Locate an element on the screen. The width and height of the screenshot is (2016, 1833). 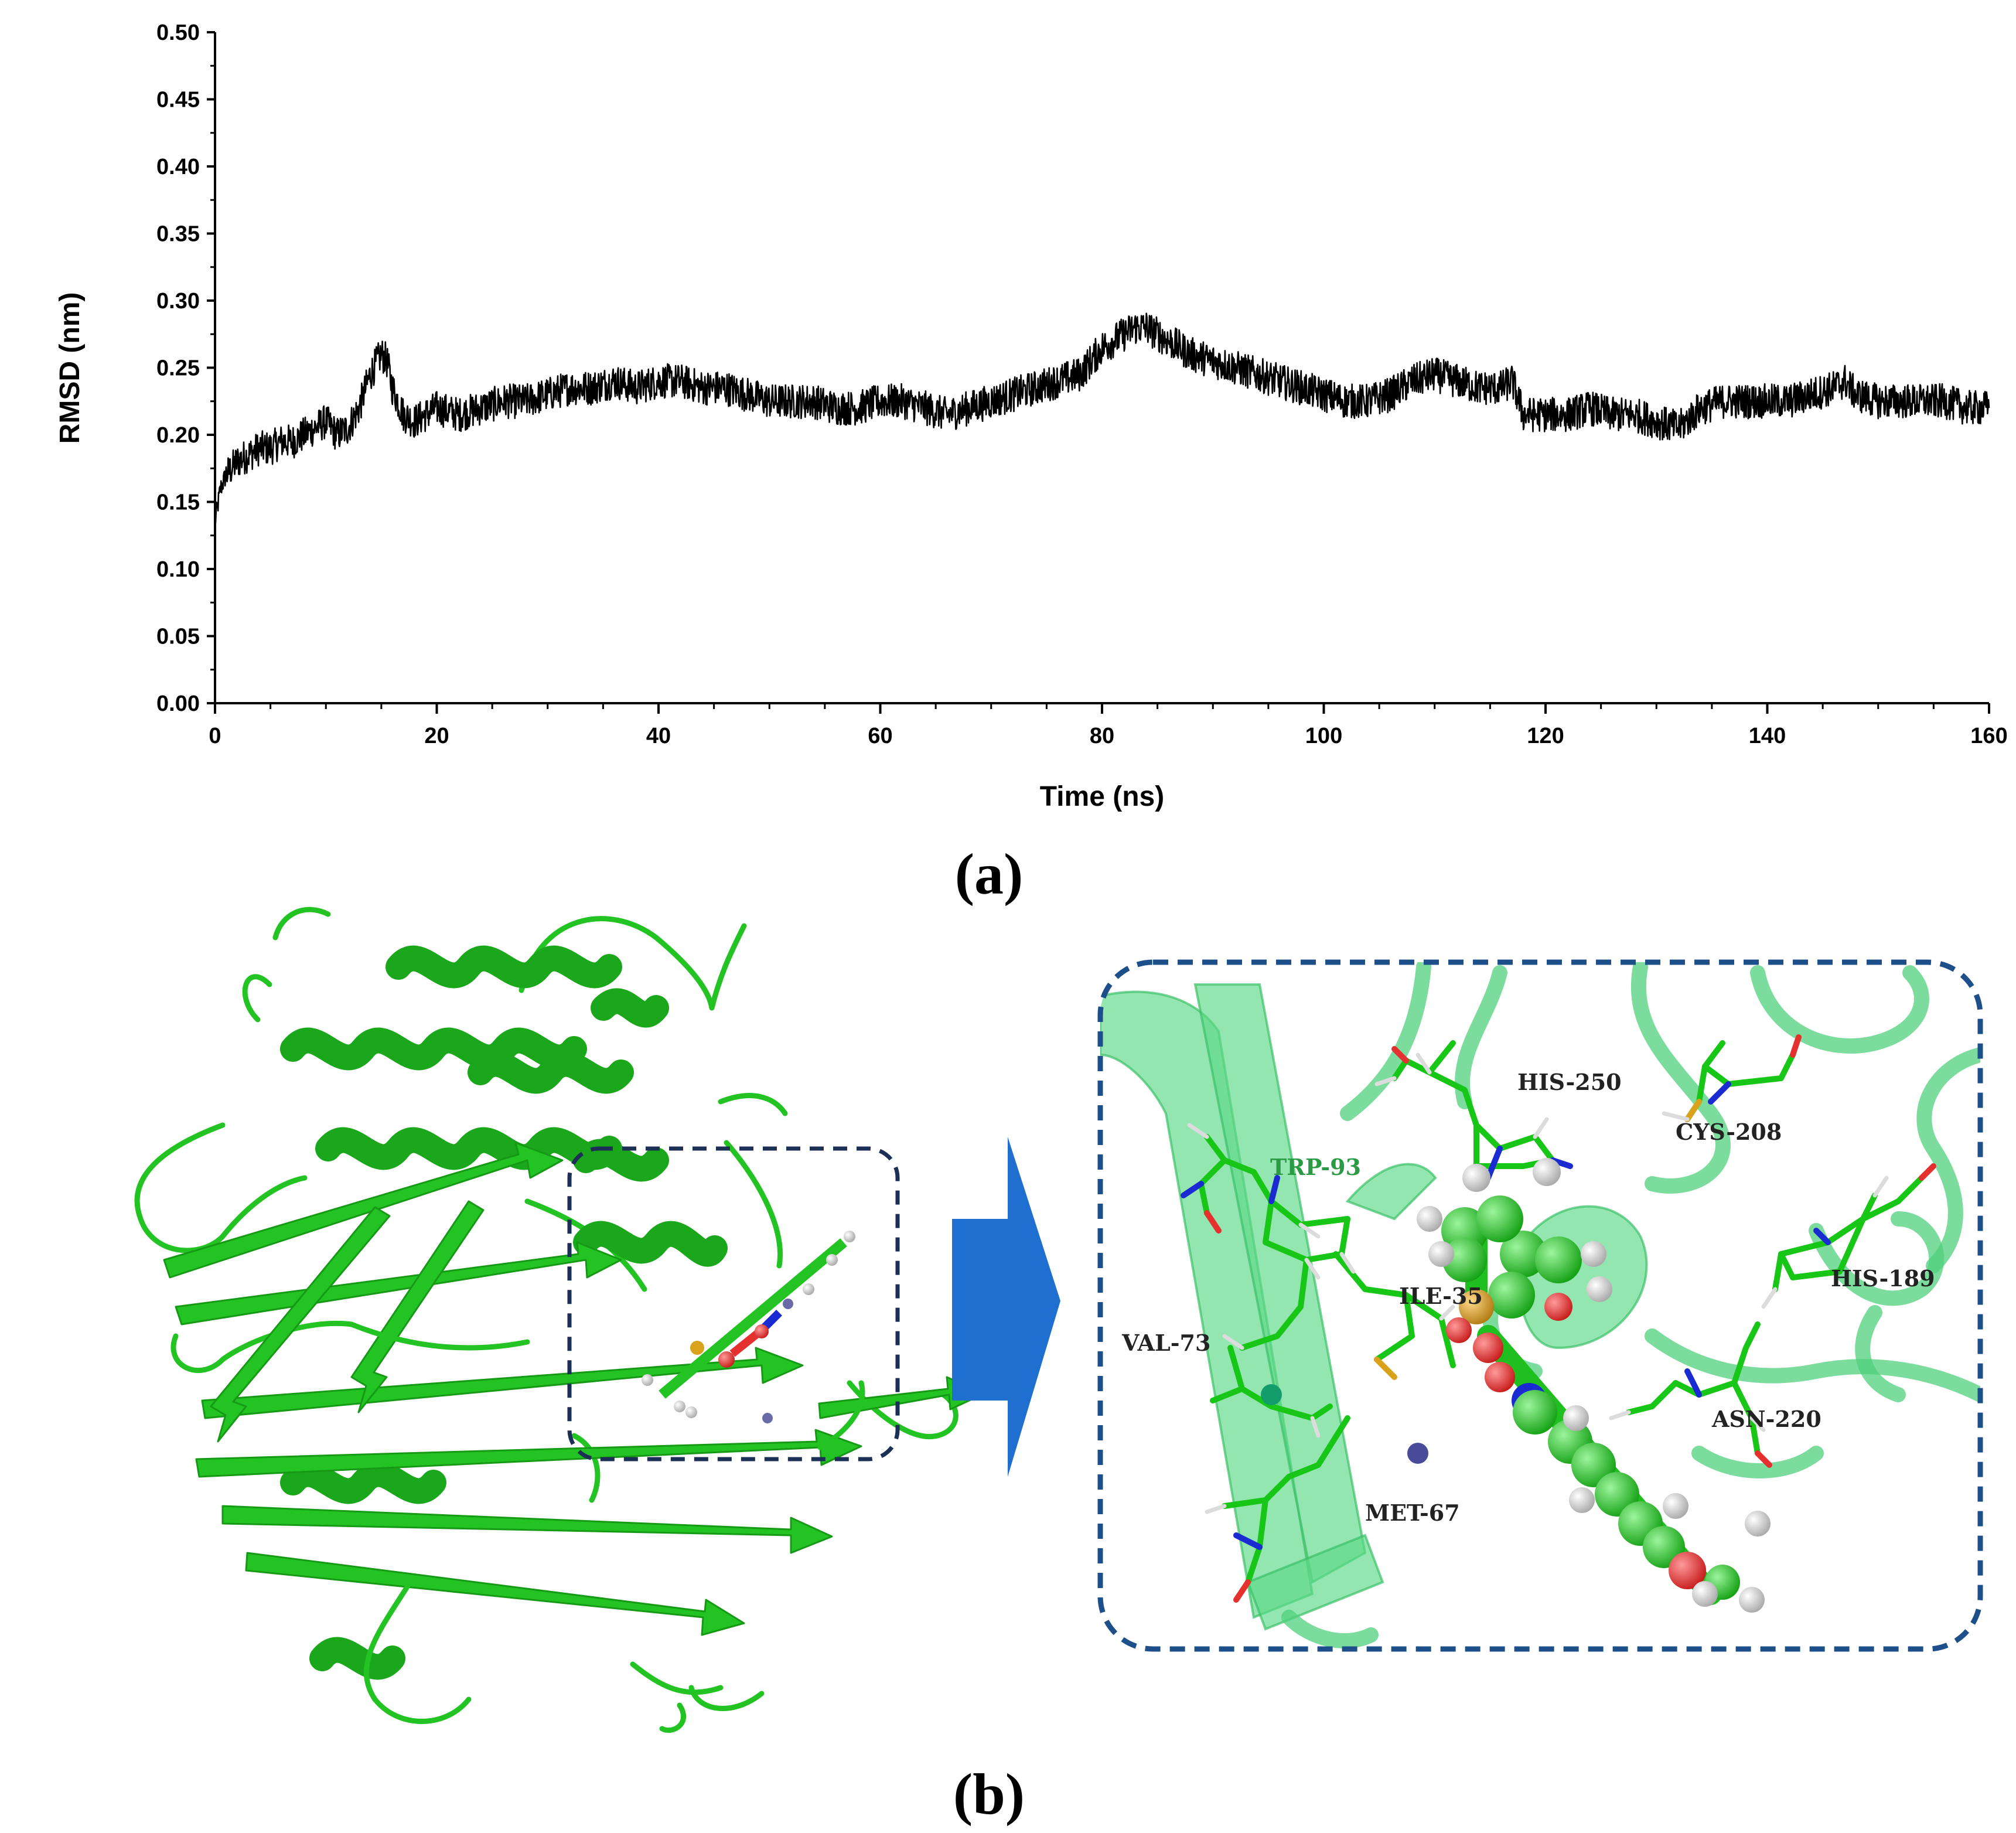
y-tick-label: 0.40 is located at coordinates (178, 167).